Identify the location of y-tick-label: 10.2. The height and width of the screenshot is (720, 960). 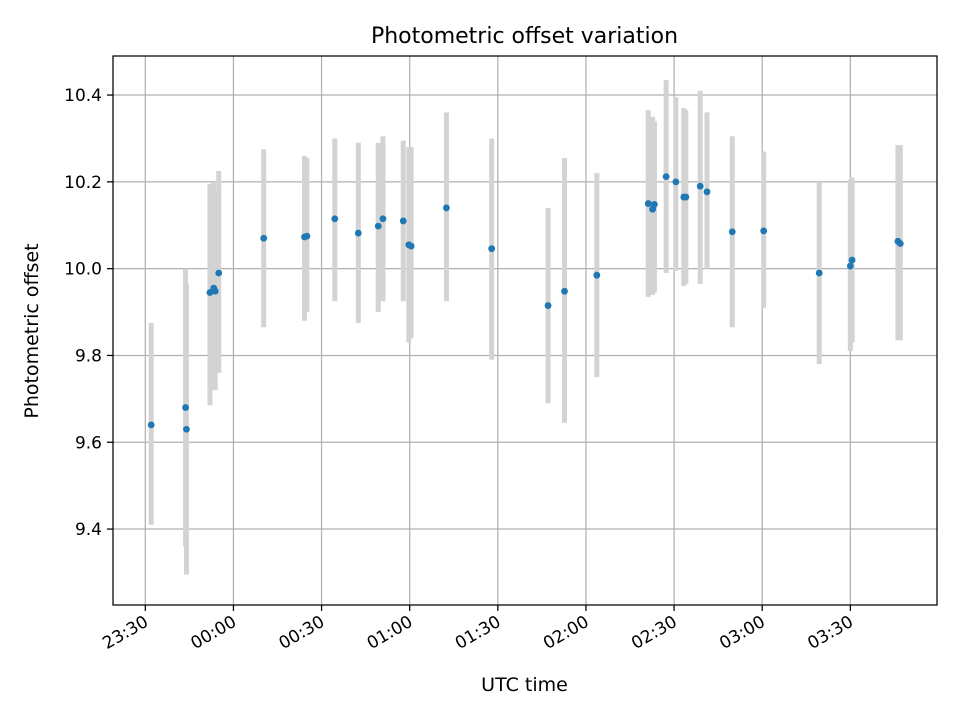
(83, 183).